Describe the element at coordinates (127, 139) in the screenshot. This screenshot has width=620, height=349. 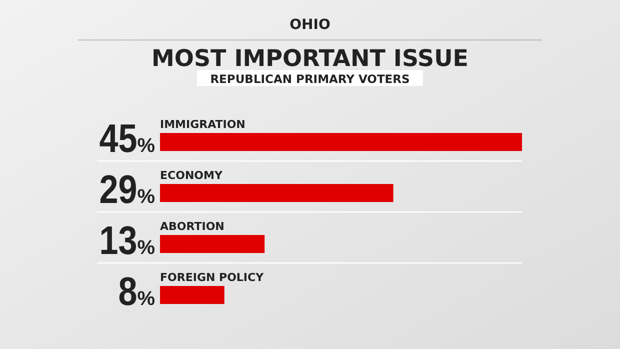
I see `data-label: 45%` at that location.